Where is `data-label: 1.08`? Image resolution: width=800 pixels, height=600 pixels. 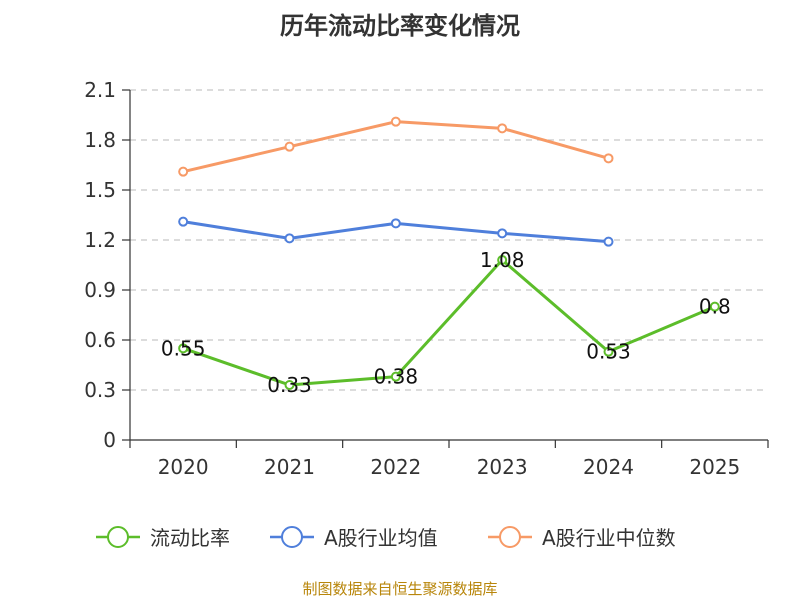 data-label: 1.08 is located at coordinates (502, 260).